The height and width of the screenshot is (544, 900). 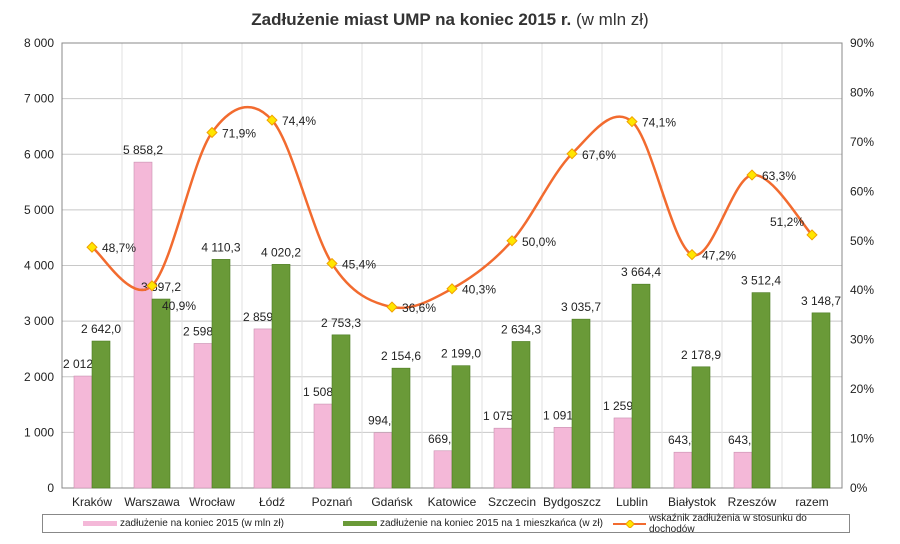 I want to click on x-tick-label: Szczecin, so click(x=512, y=502).